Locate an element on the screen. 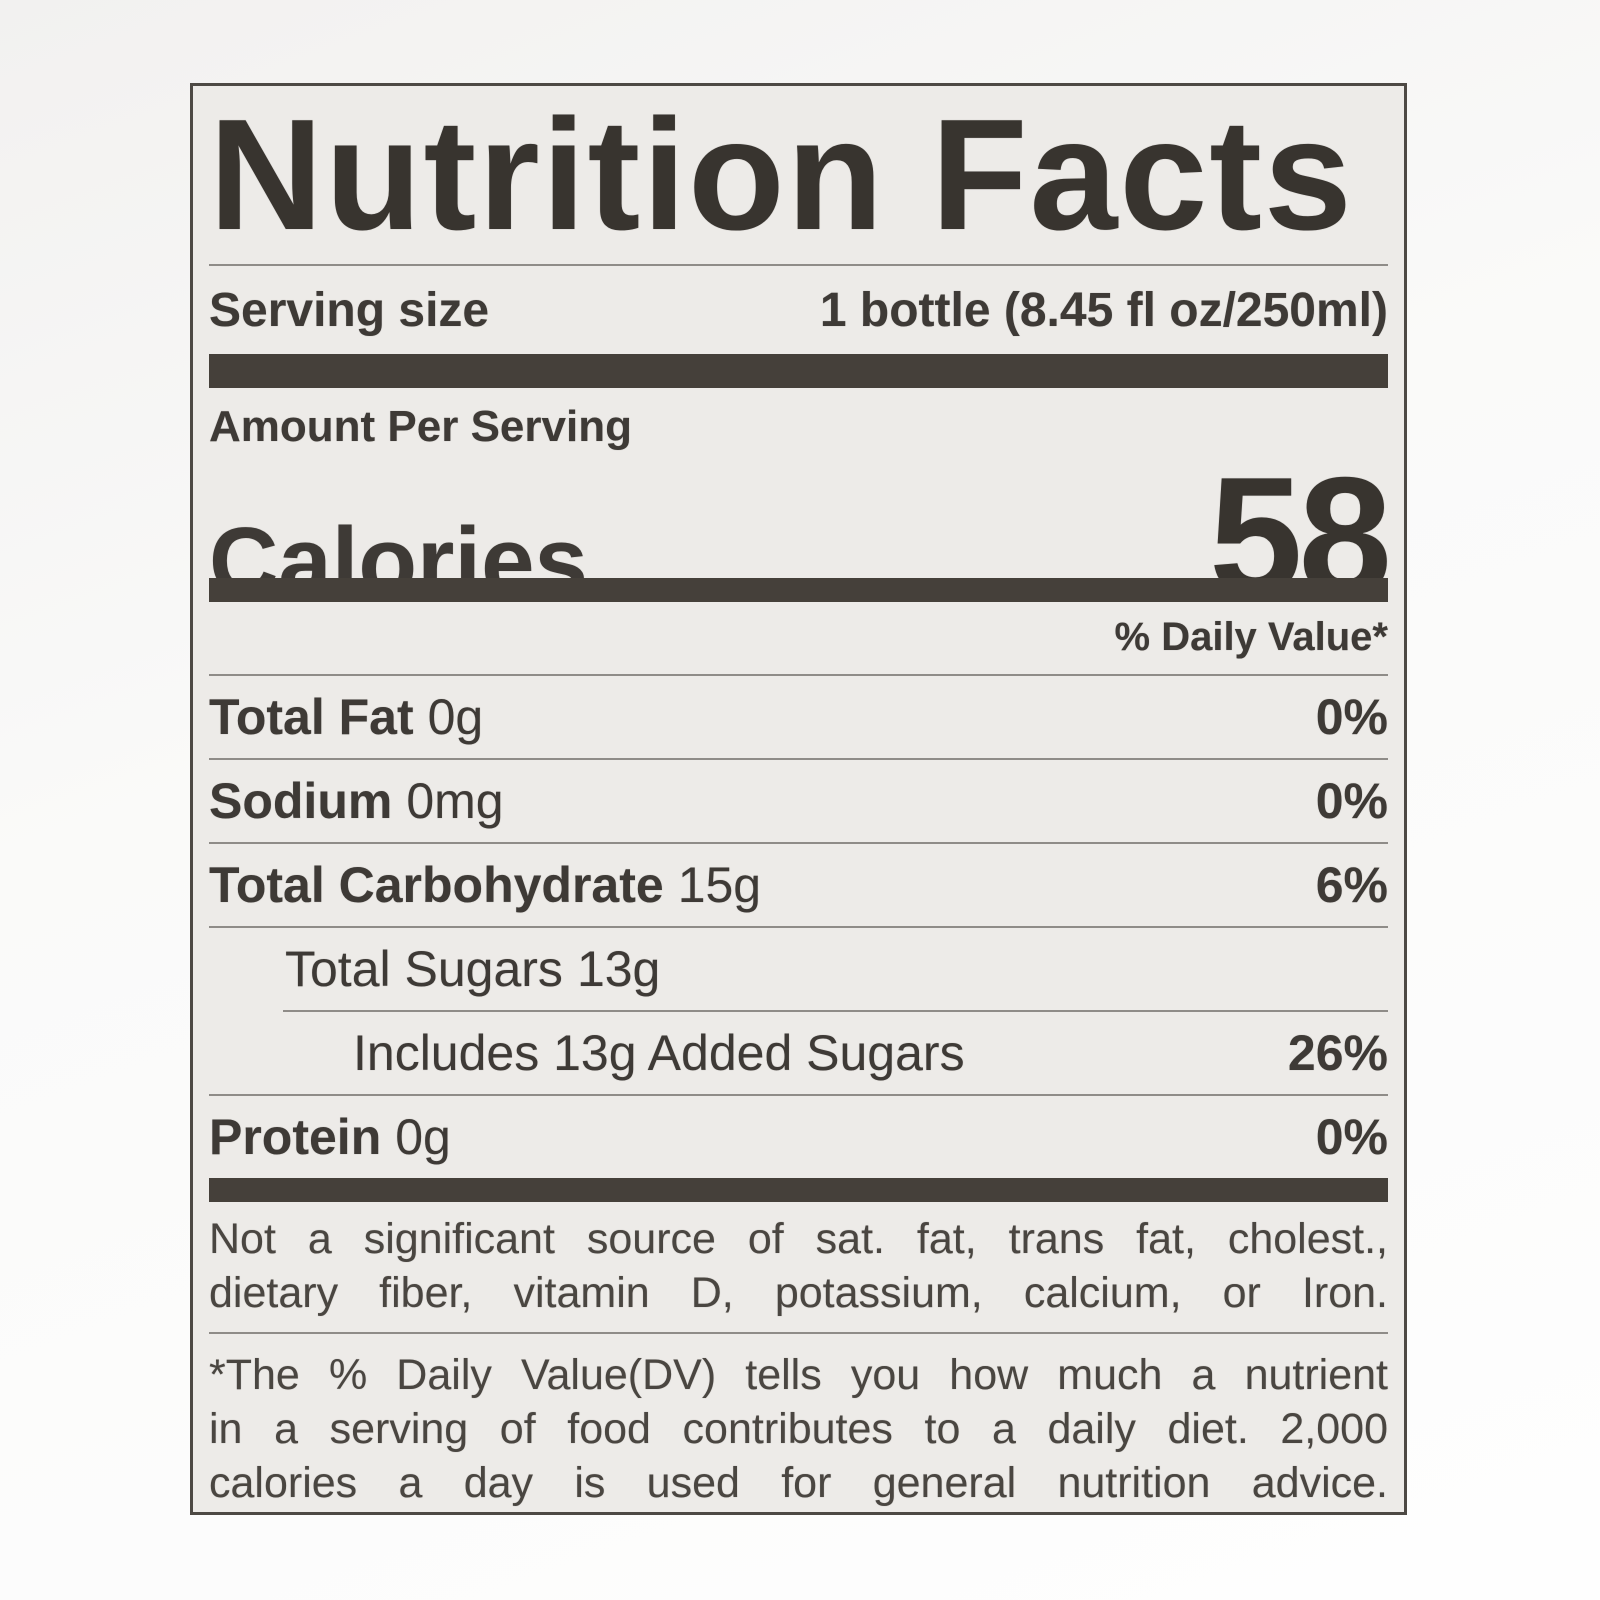 This screenshot has height=1600, width=1600. nutrient-amount: 0mg is located at coordinates (455, 801).